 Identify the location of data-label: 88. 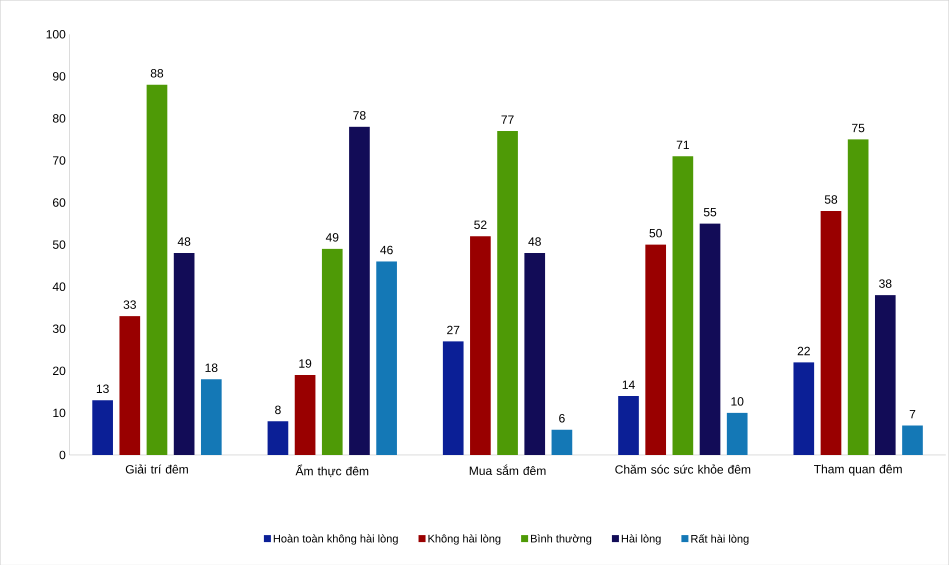
(157, 73).